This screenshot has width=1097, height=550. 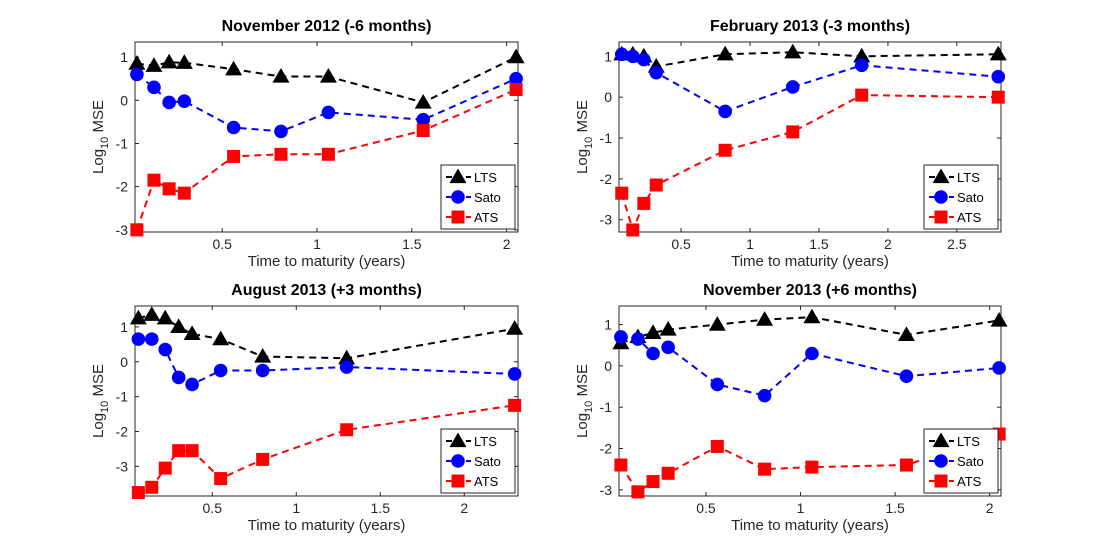 I want to click on legend-label: ATS, so click(x=969, y=217).